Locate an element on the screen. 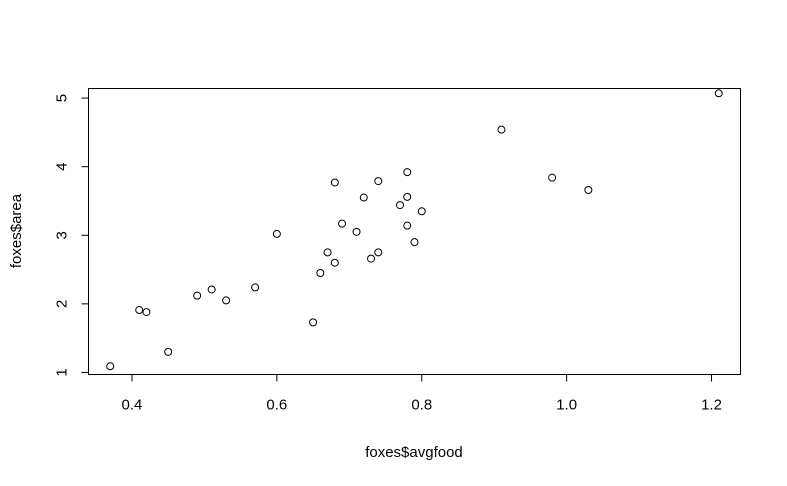 The height and width of the screenshot is (486, 787). y-tick-label: 4 is located at coordinates (61, 167).